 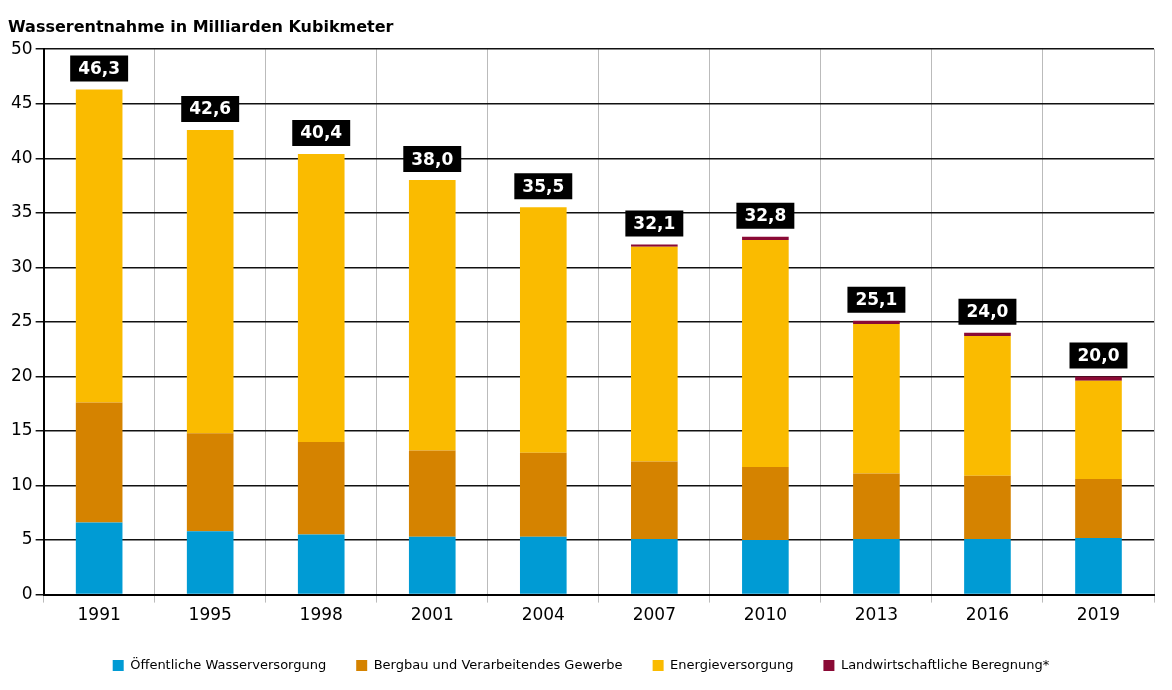 What do you see at coordinates (210, 108) in the screenshot?
I see `total-label: 42,6` at bounding box center [210, 108].